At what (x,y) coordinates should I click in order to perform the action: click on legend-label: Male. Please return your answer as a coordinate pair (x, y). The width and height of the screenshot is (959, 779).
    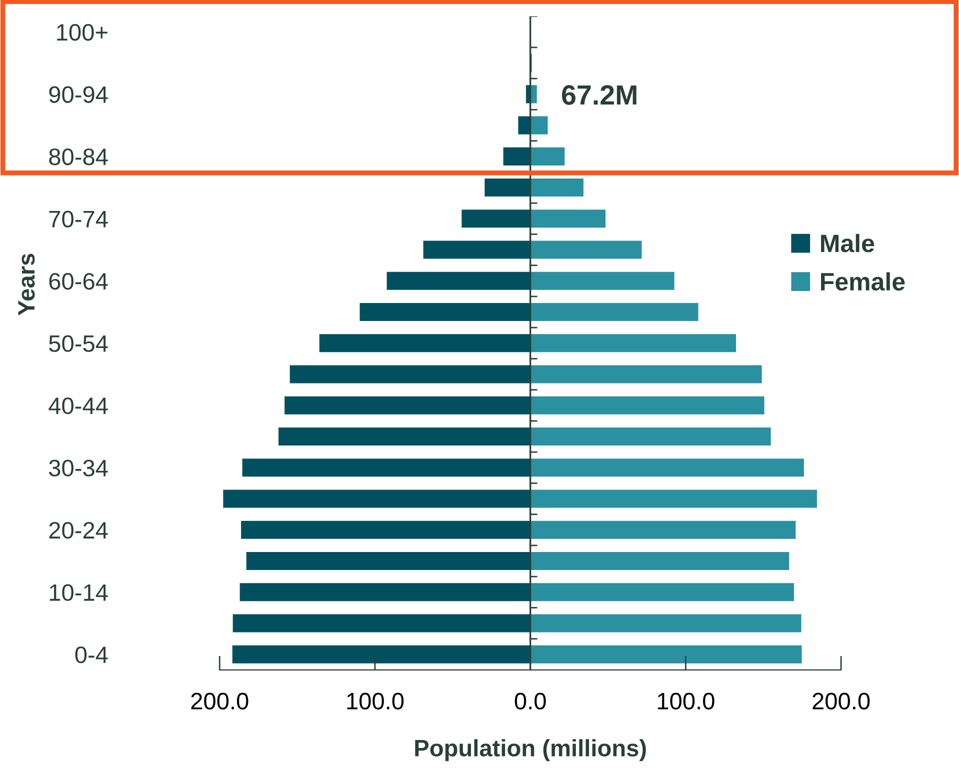
    Looking at the image, I should click on (847, 243).